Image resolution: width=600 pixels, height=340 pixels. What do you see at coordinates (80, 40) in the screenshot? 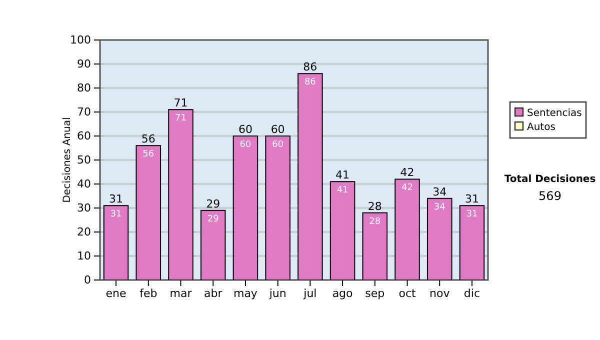
I see `y-tick-label: 100` at bounding box center [80, 40].